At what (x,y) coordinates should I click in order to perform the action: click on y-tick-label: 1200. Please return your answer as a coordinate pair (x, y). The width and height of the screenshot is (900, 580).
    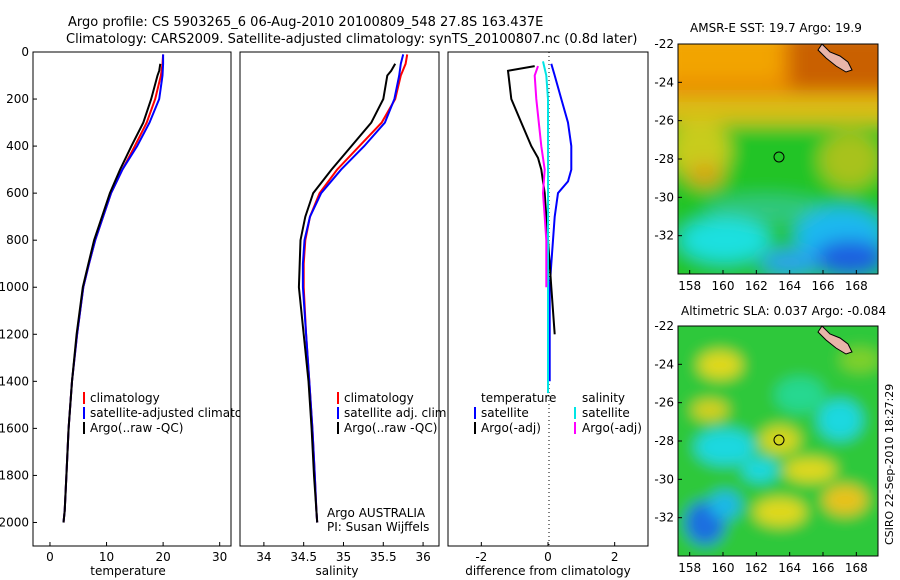
    Looking at the image, I should click on (14, 334).